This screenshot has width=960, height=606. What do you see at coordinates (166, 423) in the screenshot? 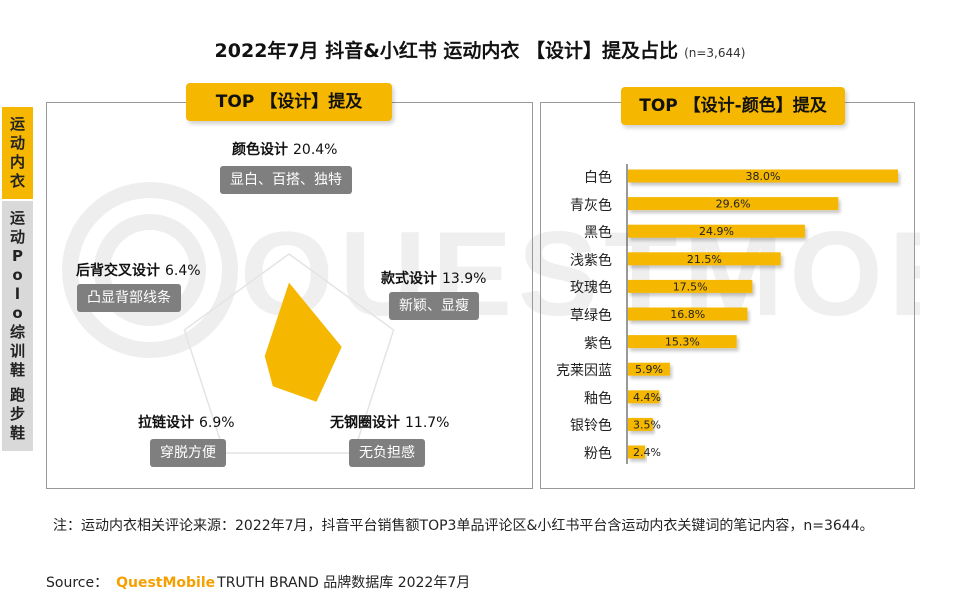
I see `radar-dimension-name: 拉链设计` at bounding box center [166, 423].